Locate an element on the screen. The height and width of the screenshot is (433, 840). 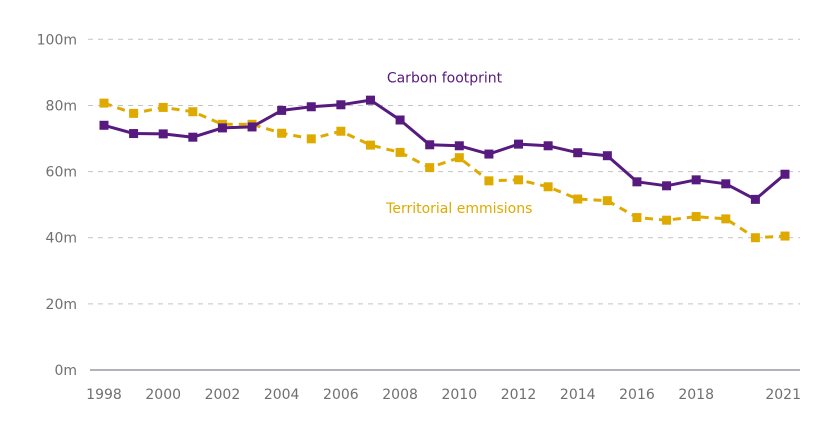
x-tick-label: 2018 is located at coordinates (696, 395).